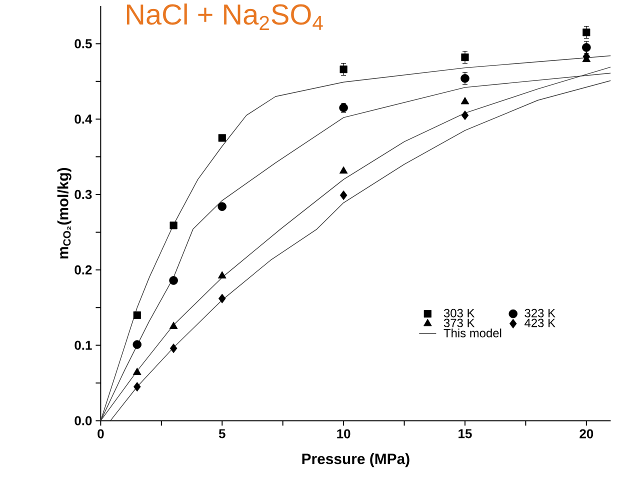 Image resolution: width=623 pixels, height=489 pixels. I want to click on y-tick-label: 0.5, so click(83, 43).